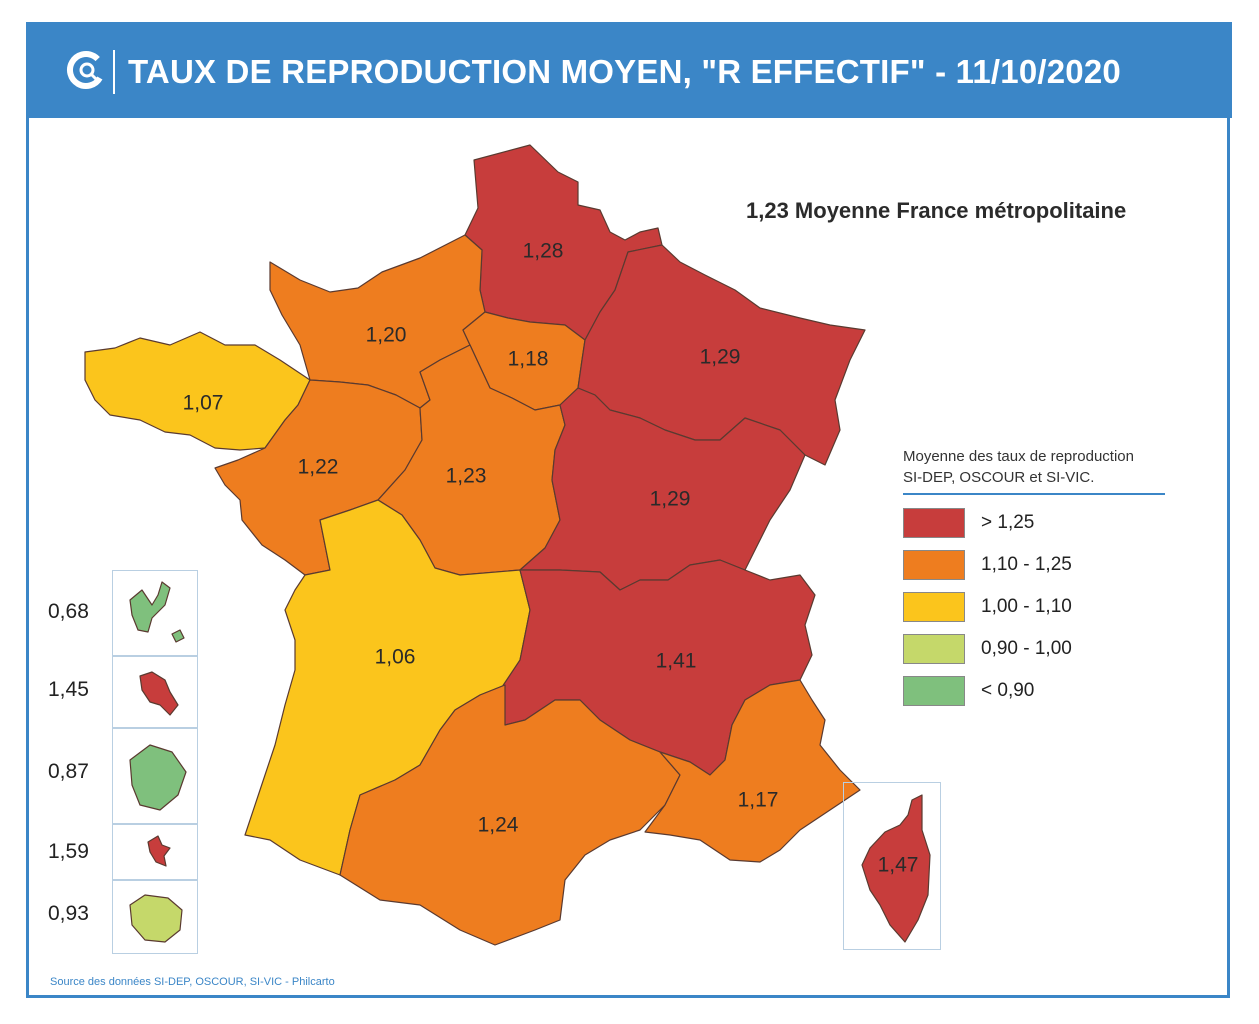  Describe the element at coordinates (1026, 564) in the screenshot. I see `legend-label: 1,10 - 1,25` at that location.